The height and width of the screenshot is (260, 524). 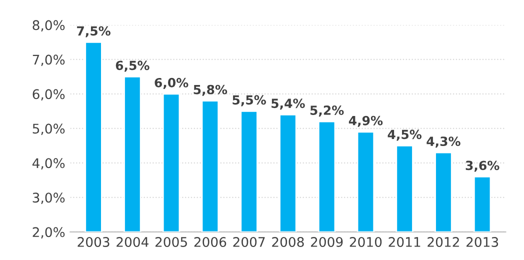 I want to click on y-tick-label: 7,0%, so click(x=48, y=60).